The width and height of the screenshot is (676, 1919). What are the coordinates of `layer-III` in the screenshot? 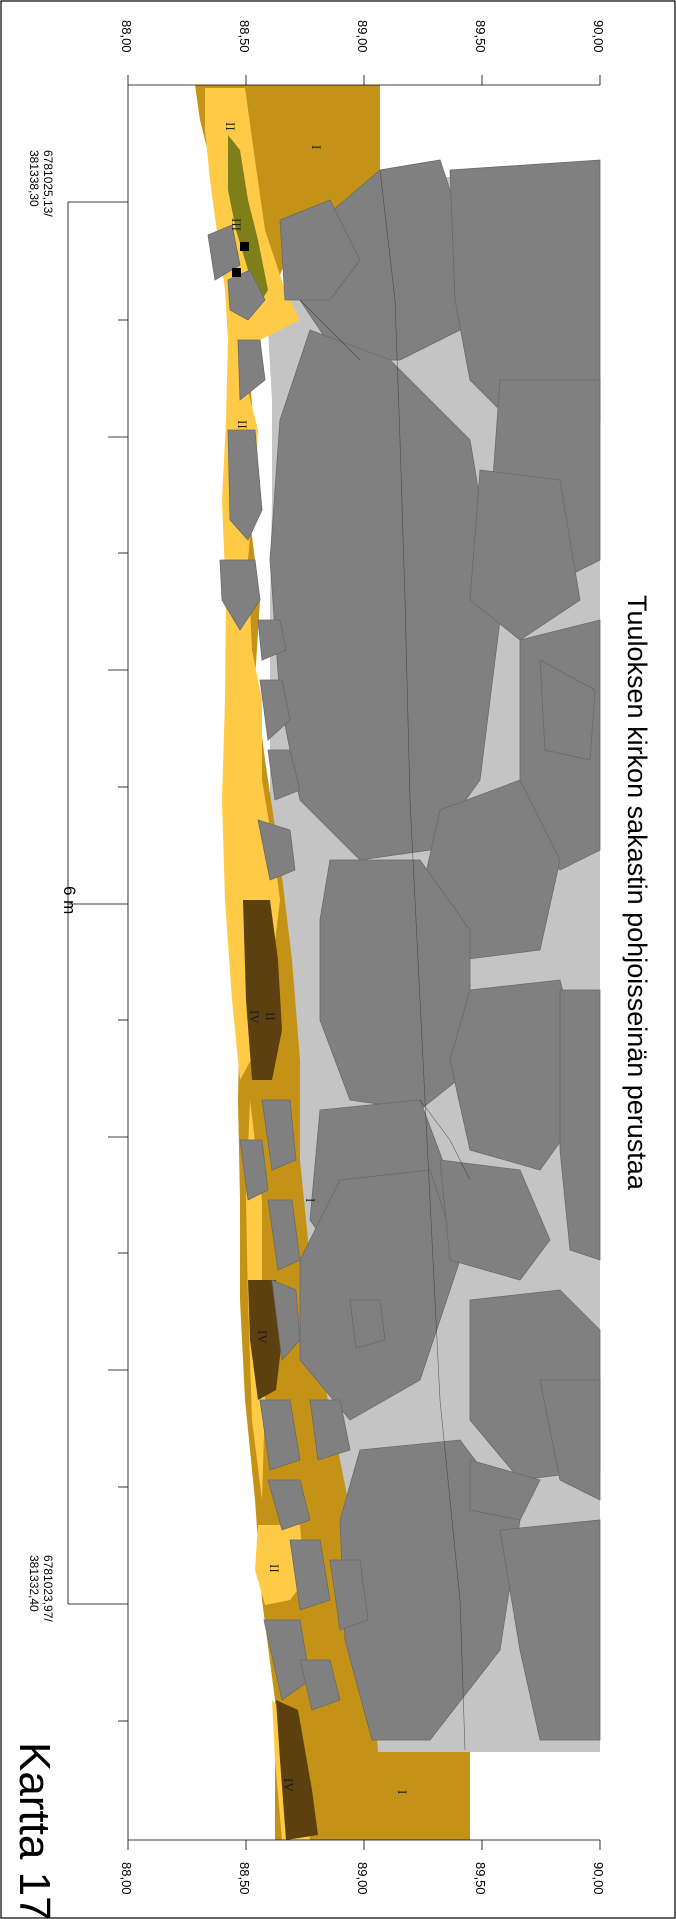 It's located at (248, 217).